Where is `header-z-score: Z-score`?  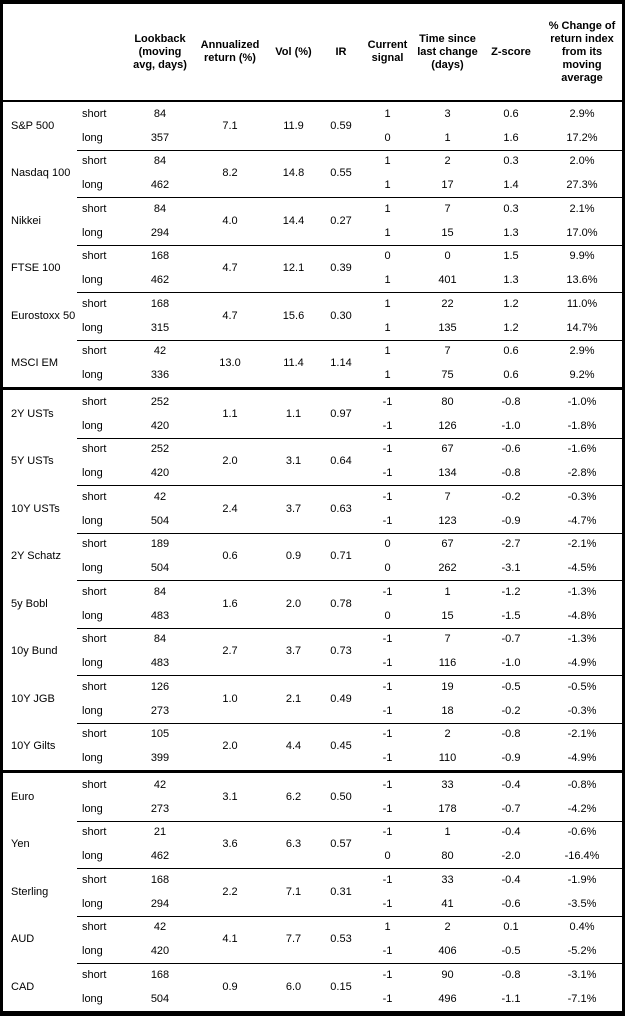
header-z-score: Z-score is located at coordinates (511, 51).